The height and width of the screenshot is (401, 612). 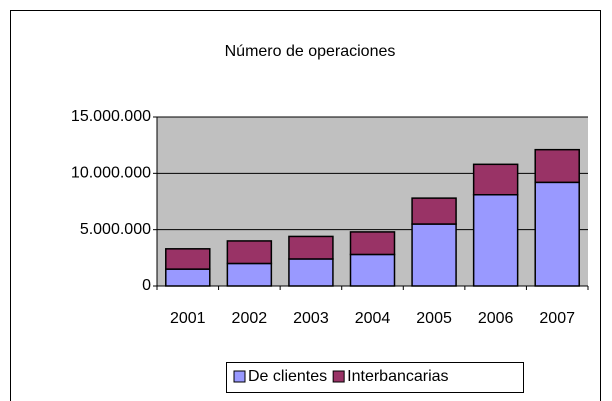 What do you see at coordinates (496, 318) in the screenshot?
I see `x-tick-label: 2006` at bounding box center [496, 318].